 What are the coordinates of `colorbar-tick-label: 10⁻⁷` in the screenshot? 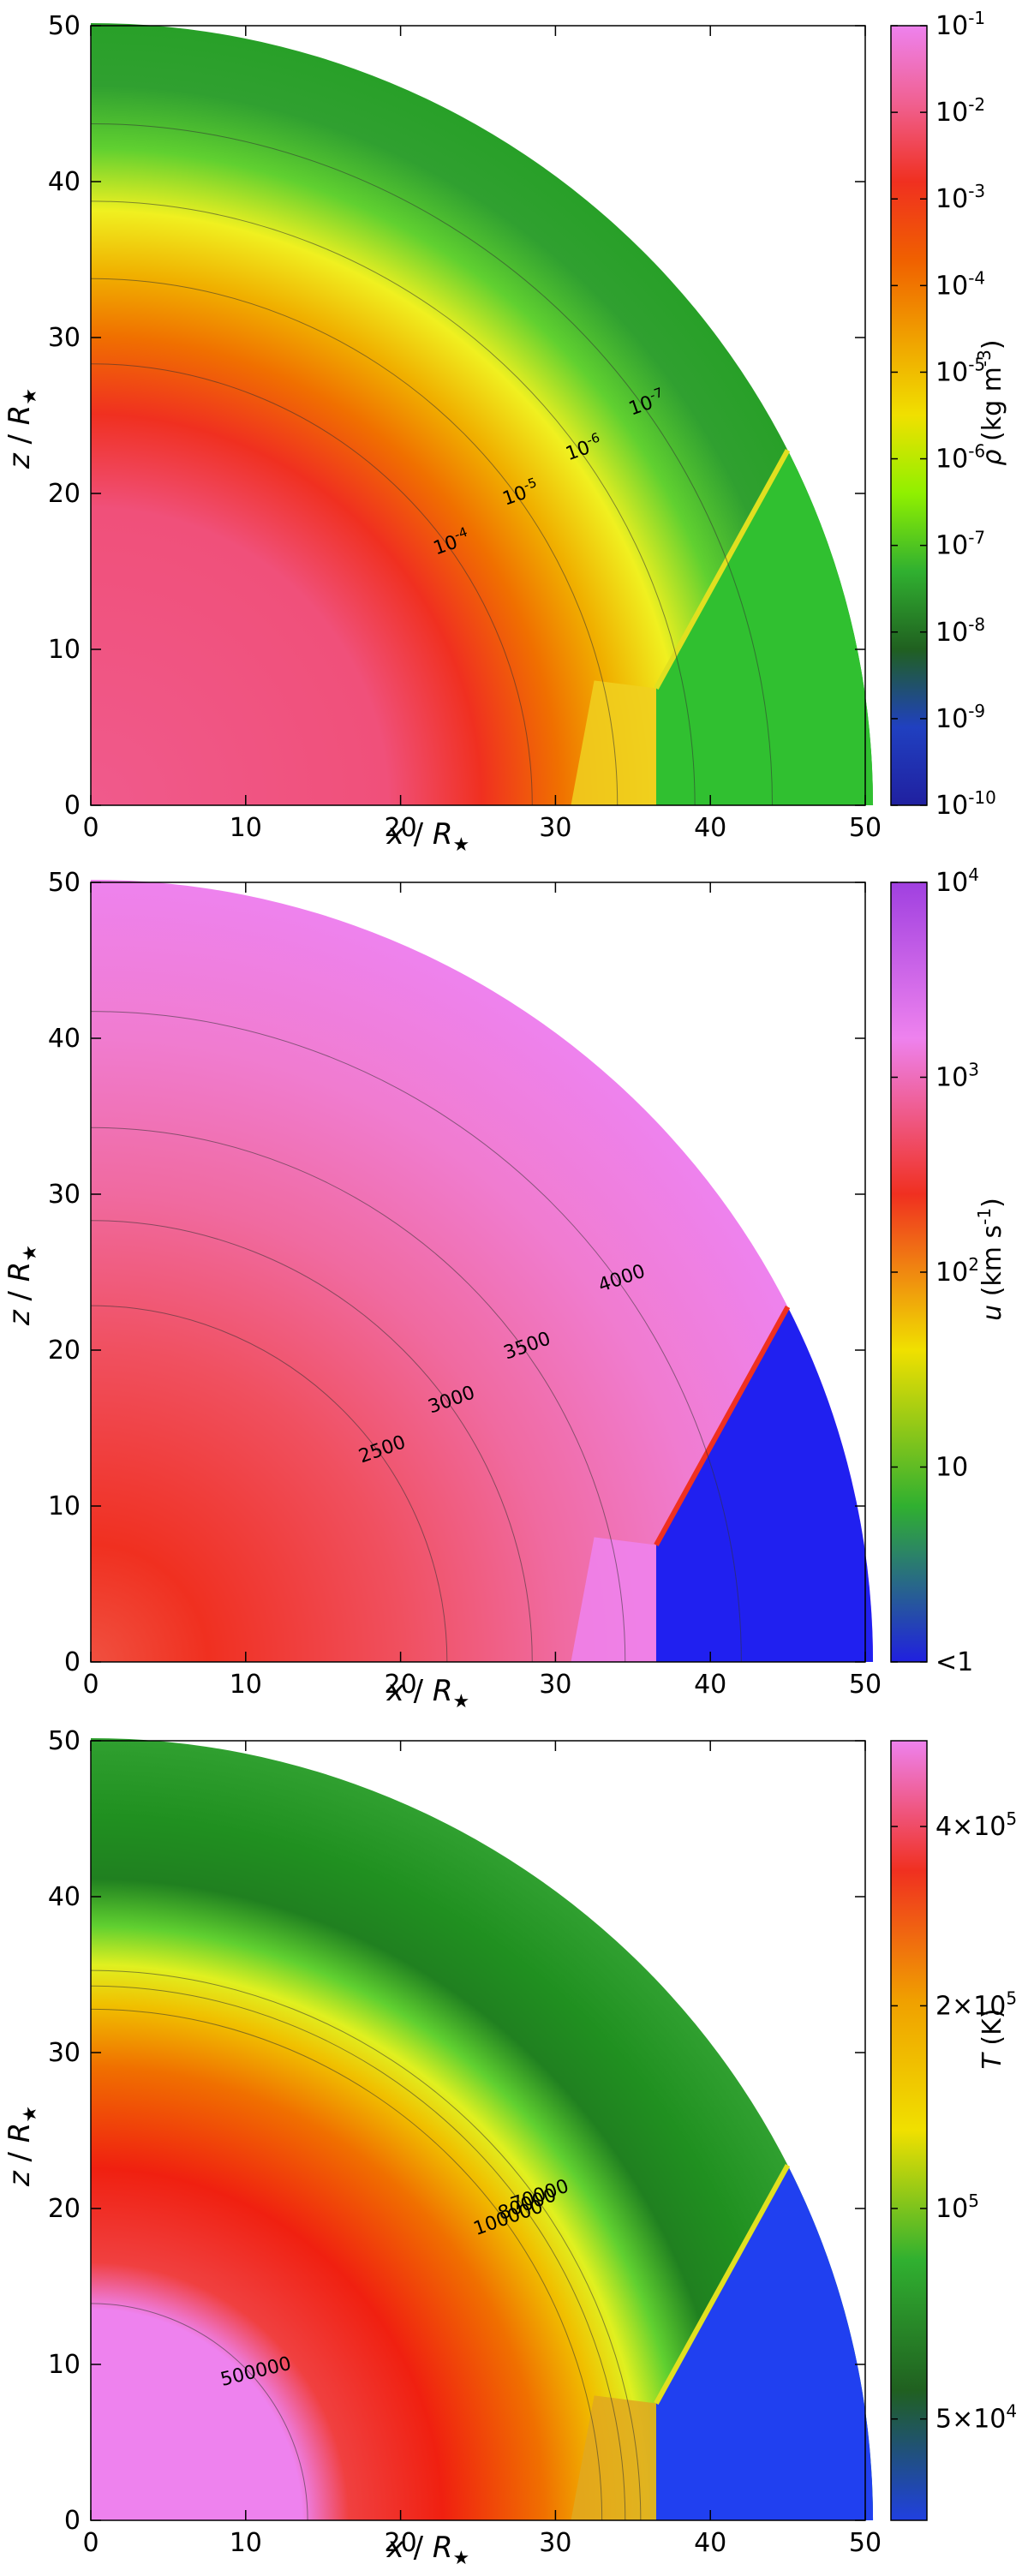 It's located at (960, 544).